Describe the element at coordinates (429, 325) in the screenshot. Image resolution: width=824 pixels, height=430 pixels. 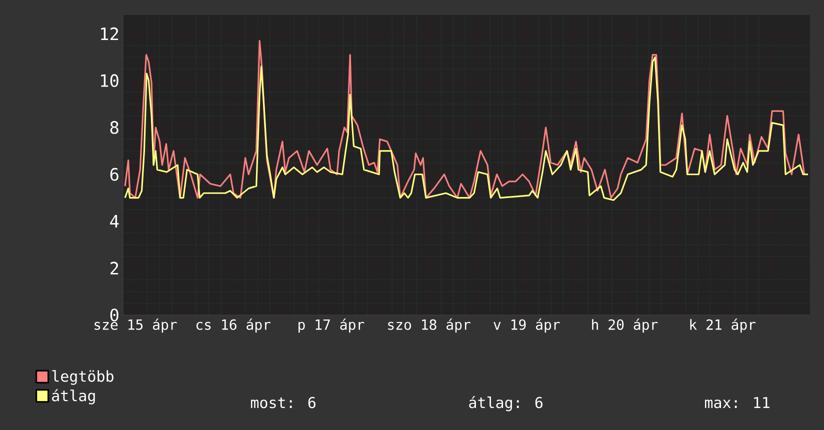
I see `x-tick-label: szo 18 ápr` at that location.